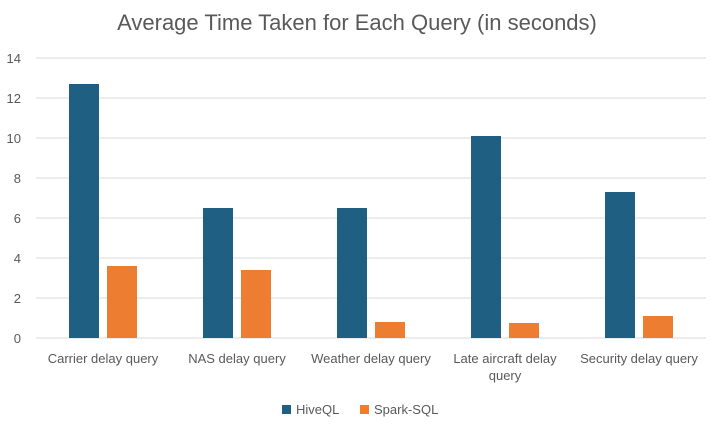  I want to click on y-tick-label: 14, so click(14, 58).